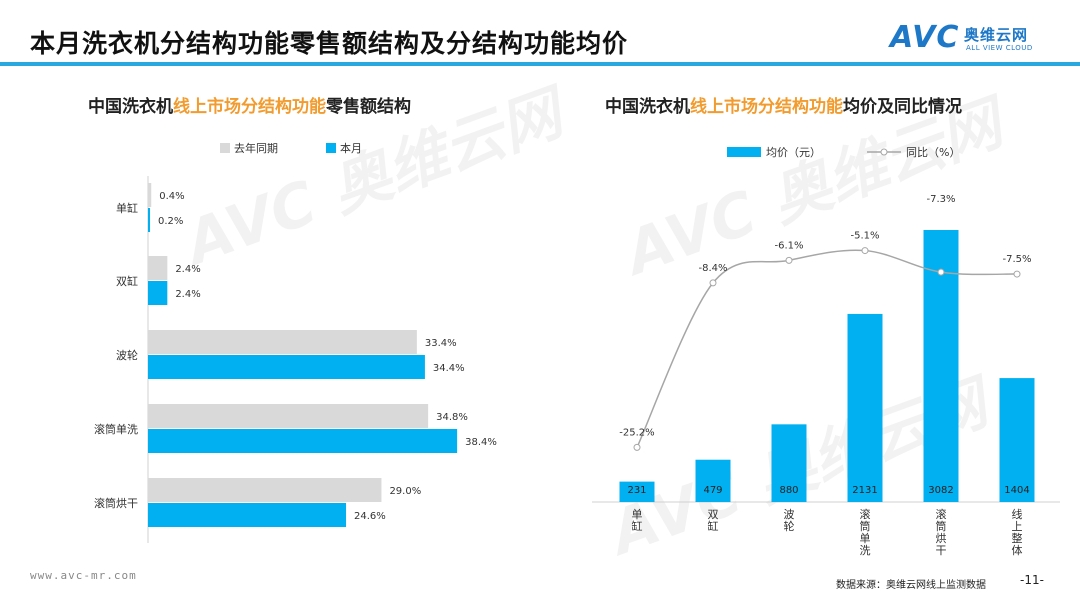  What do you see at coordinates (933, 152) in the screenshot?
I see `legend-label-yoy: 同比（%）` at bounding box center [933, 152].